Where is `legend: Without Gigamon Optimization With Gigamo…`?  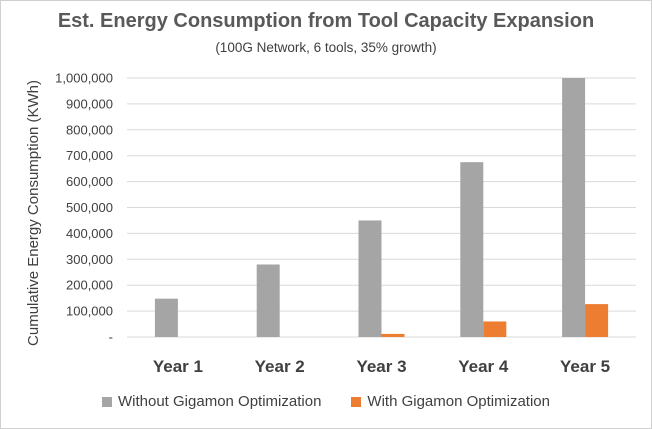 legend: Without Gigamon Optimization With Gigamo… is located at coordinates (326, 401).